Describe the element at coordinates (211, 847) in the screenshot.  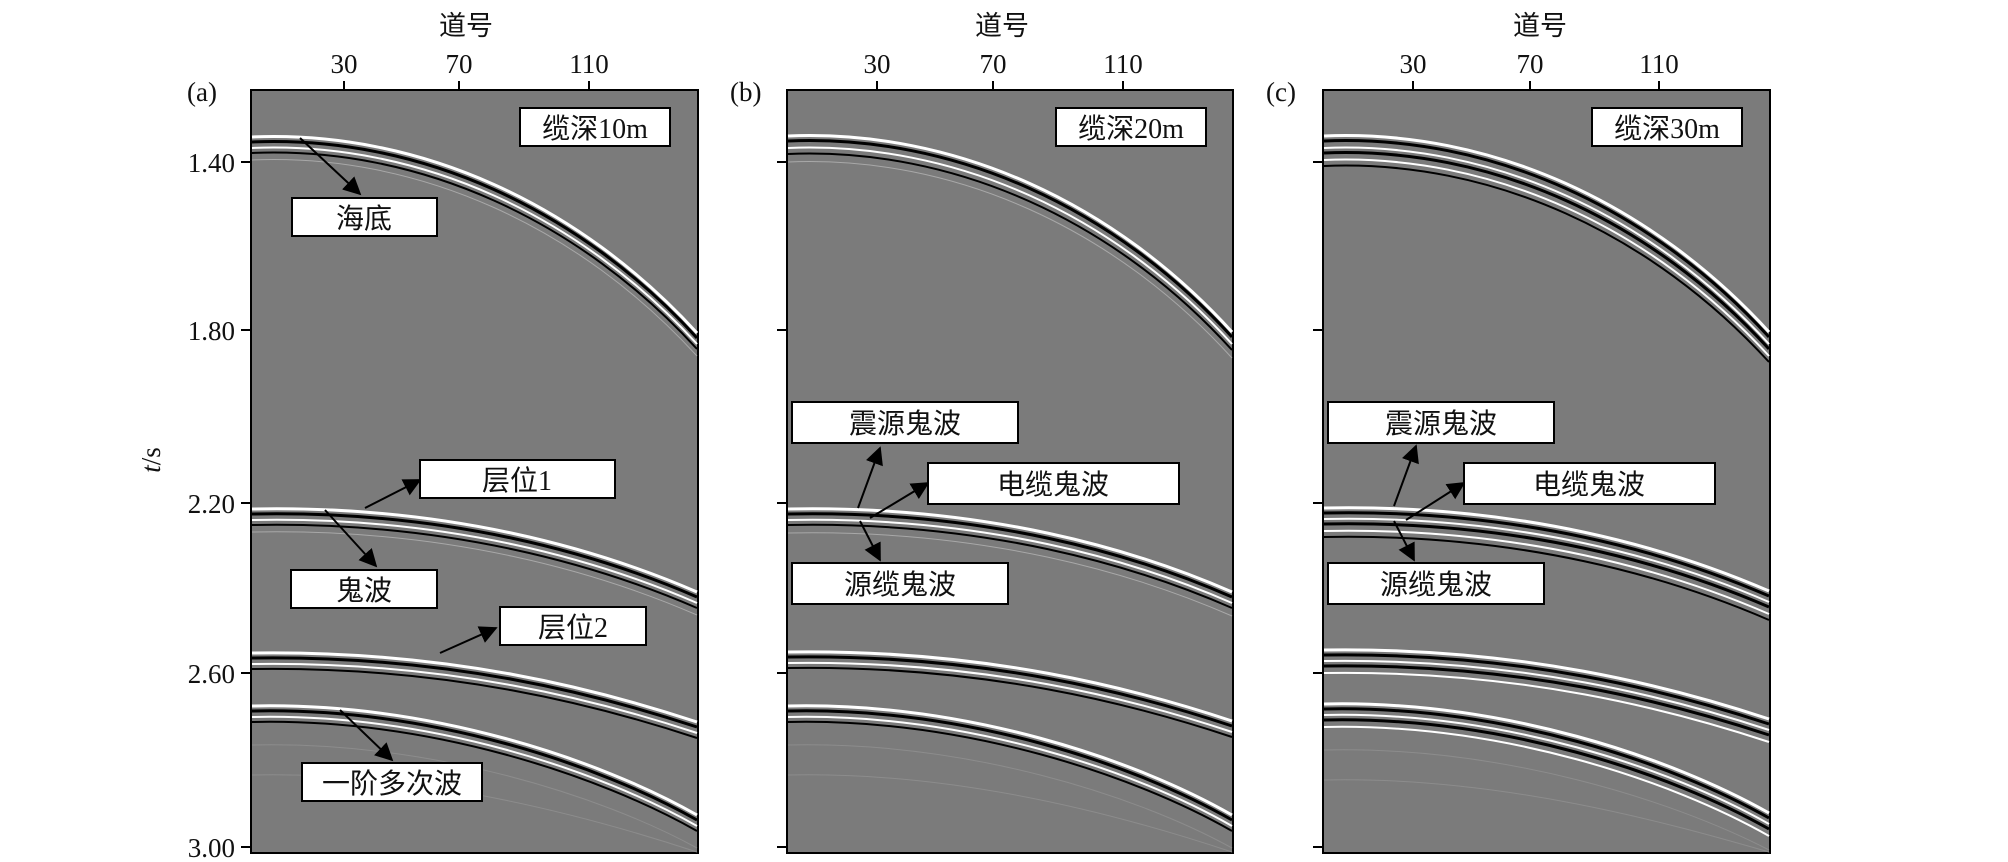
I see `y-tick-label: 3.00` at that location.